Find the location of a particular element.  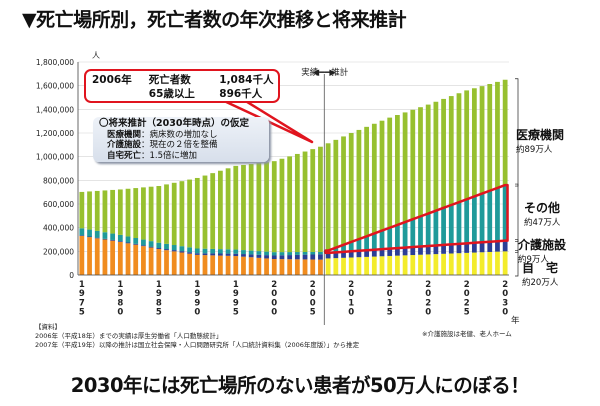

bar-2024 is located at coordinates (459, 184).